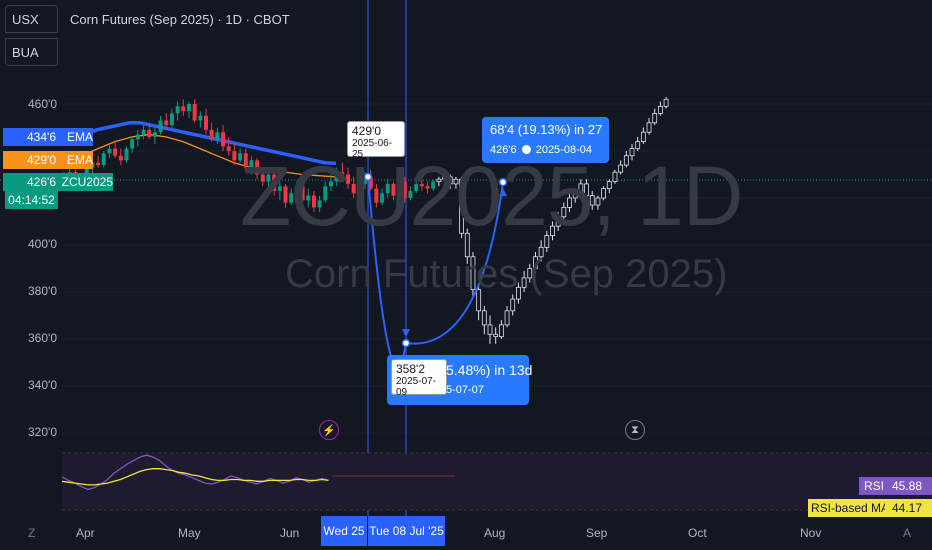 This screenshot has width=932, height=550. What do you see at coordinates (87, 182) in the screenshot?
I see `last-price-symbol: ZCU2025` at bounding box center [87, 182].